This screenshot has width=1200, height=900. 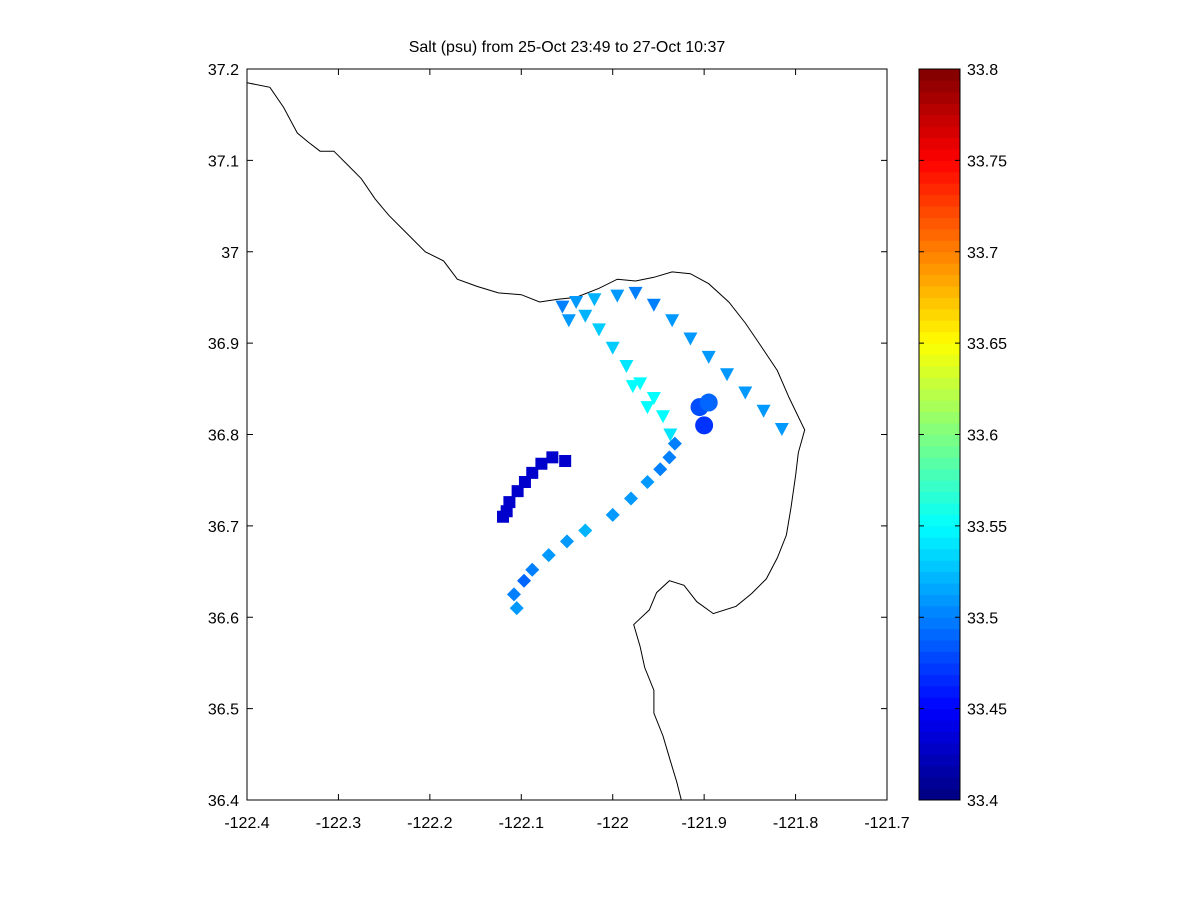 I want to click on y-tick-label: 36.8, so click(x=223, y=436).